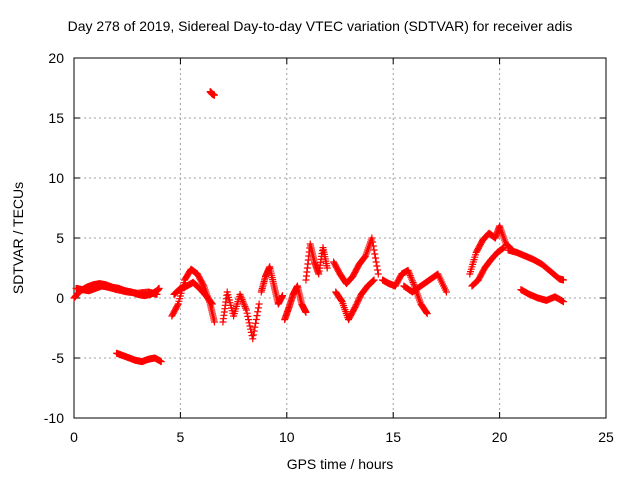 Image resolution: width=640 pixels, height=480 pixels. What do you see at coordinates (287, 437) in the screenshot?
I see `x-tick-label: 10` at bounding box center [287, 437].